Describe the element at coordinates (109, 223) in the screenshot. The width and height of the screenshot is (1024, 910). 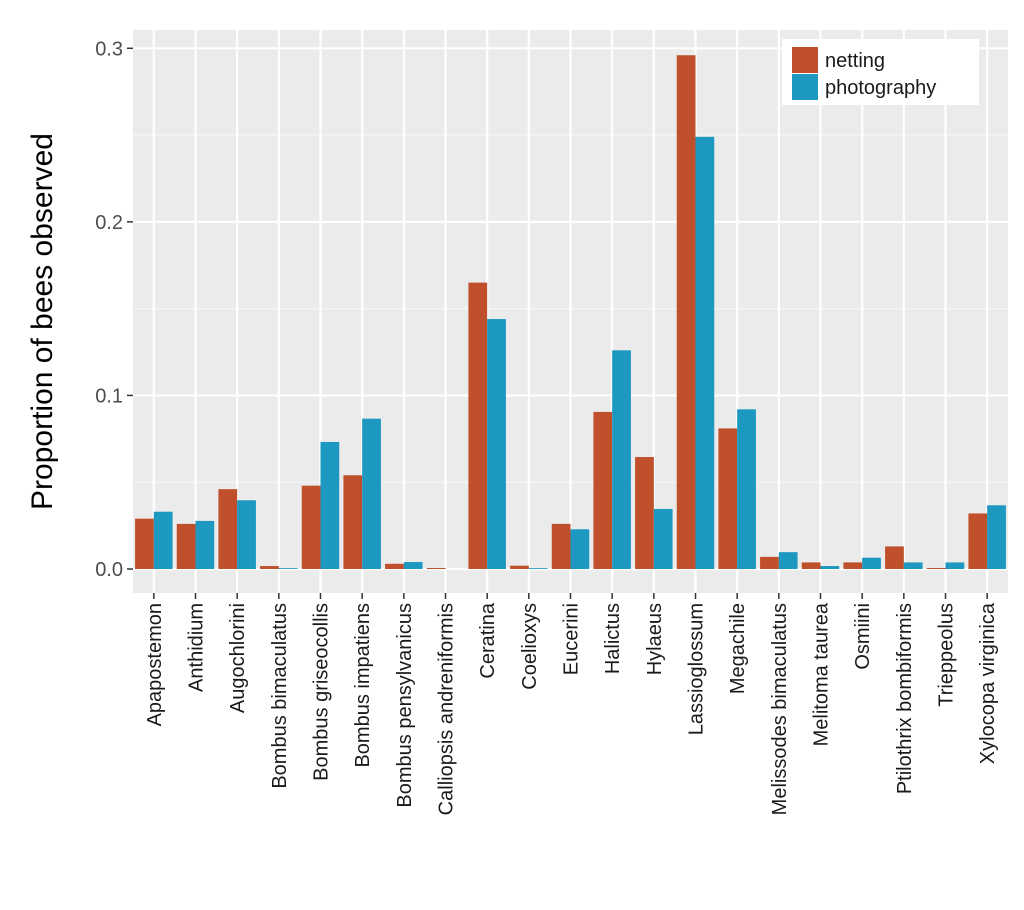
I see `y-tick-label: 0.2` at that location.